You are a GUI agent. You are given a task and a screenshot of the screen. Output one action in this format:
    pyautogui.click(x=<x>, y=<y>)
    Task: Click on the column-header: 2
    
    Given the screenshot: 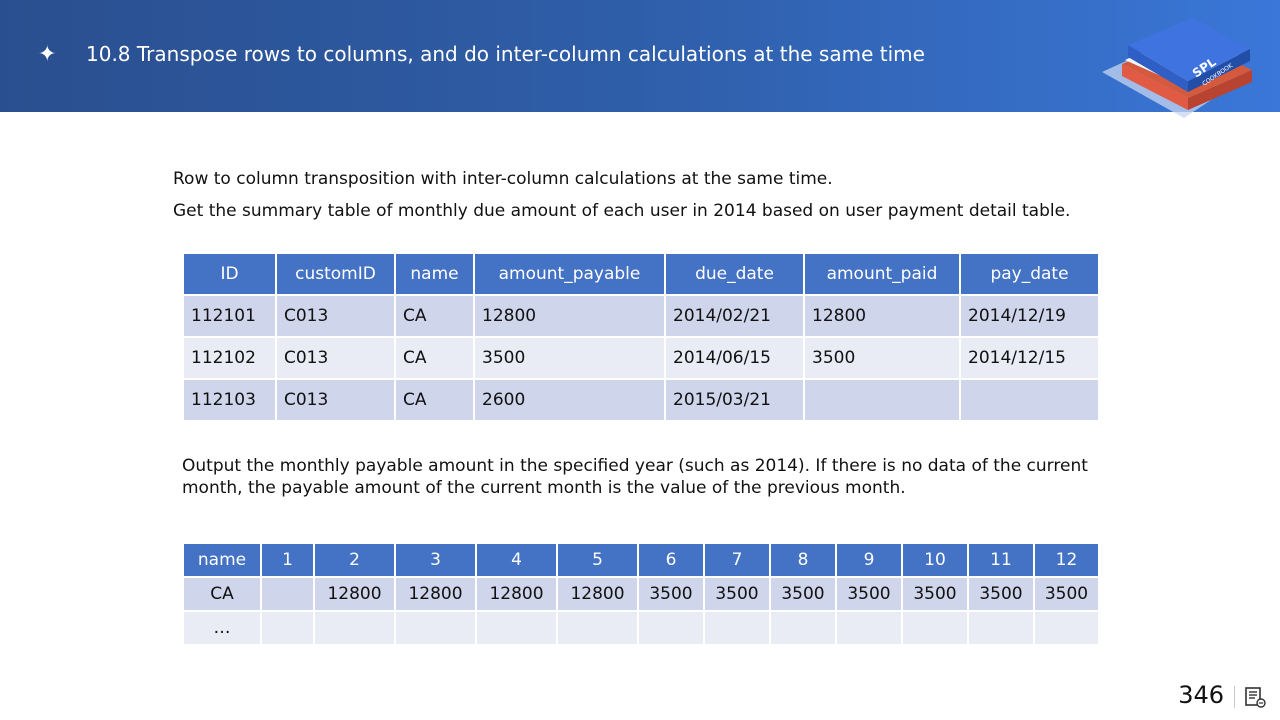 What is the action you would take?
    pyautogui.click(x=354, y=560)
    